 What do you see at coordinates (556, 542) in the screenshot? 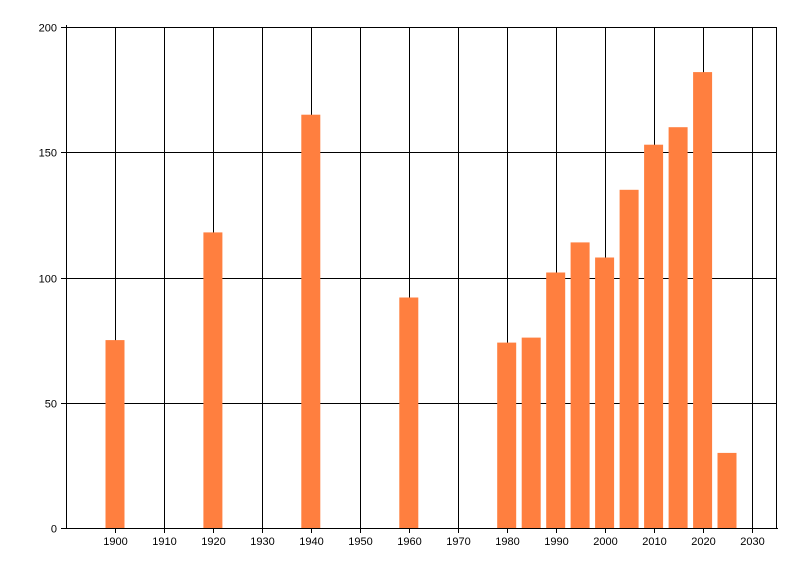
I see `x-tick-label: 1990` at bounding box center [556, 542].